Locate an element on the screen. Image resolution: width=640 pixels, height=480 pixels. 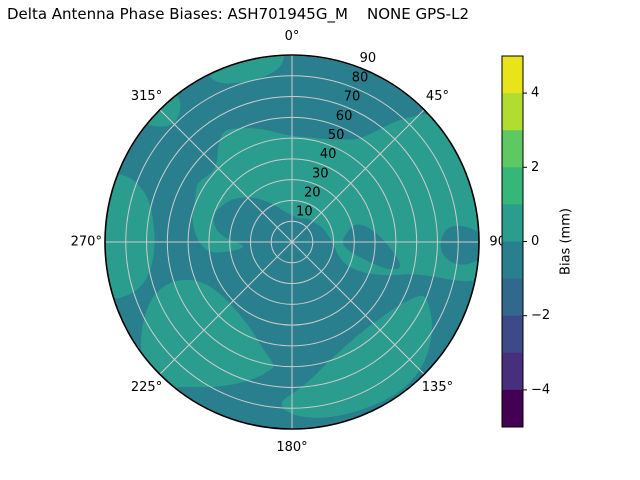
colorbar-tick-label: 4 is located at coordinates (535, 93).